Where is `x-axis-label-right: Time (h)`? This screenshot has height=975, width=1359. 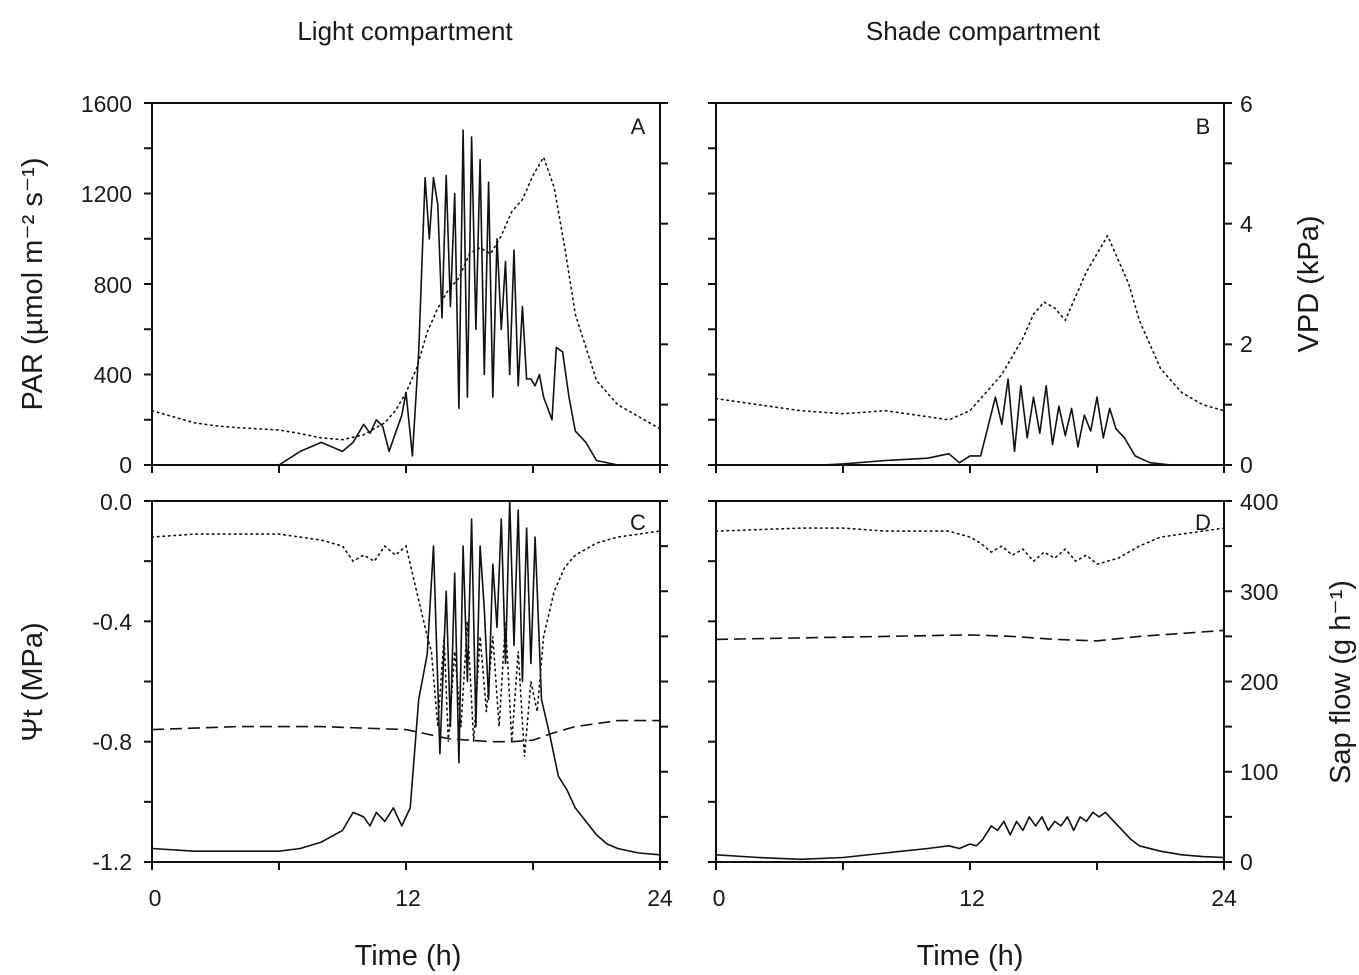 x-axis-label-right: Time (h) is located at coordinates (970, 956).